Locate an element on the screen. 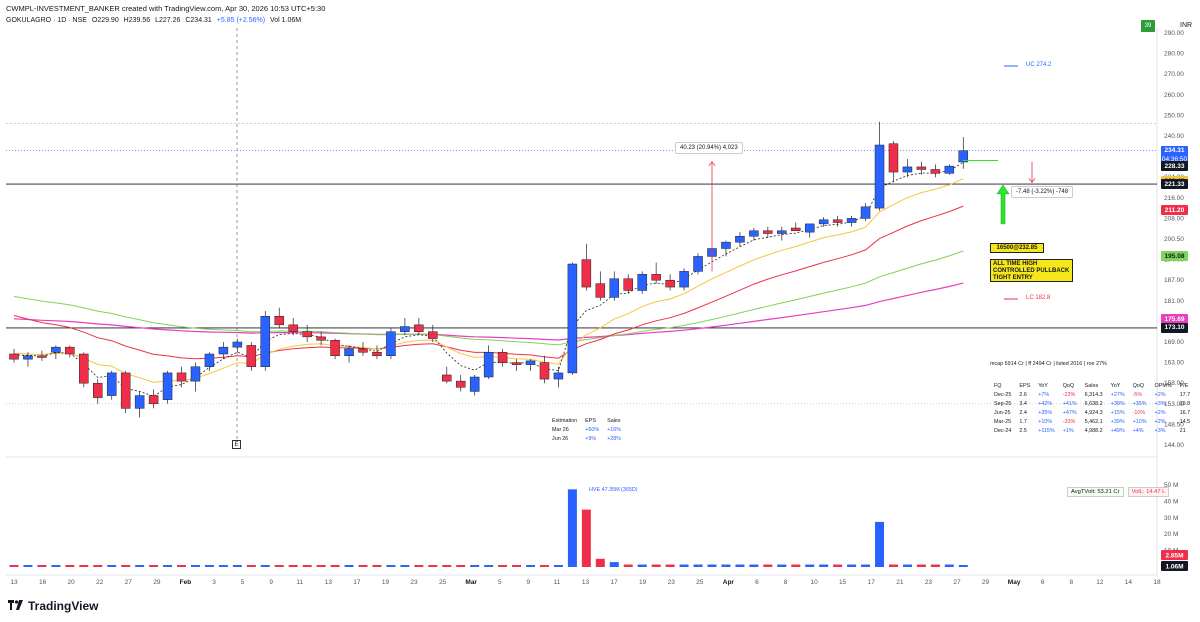  fund-cell: 1.7 is located at coordinates (1023, 421).